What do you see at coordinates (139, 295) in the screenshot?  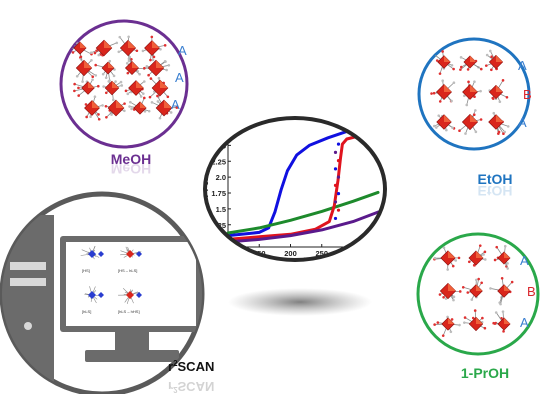 I see `screen-molecule-centre` at bounding box center [139, 295].